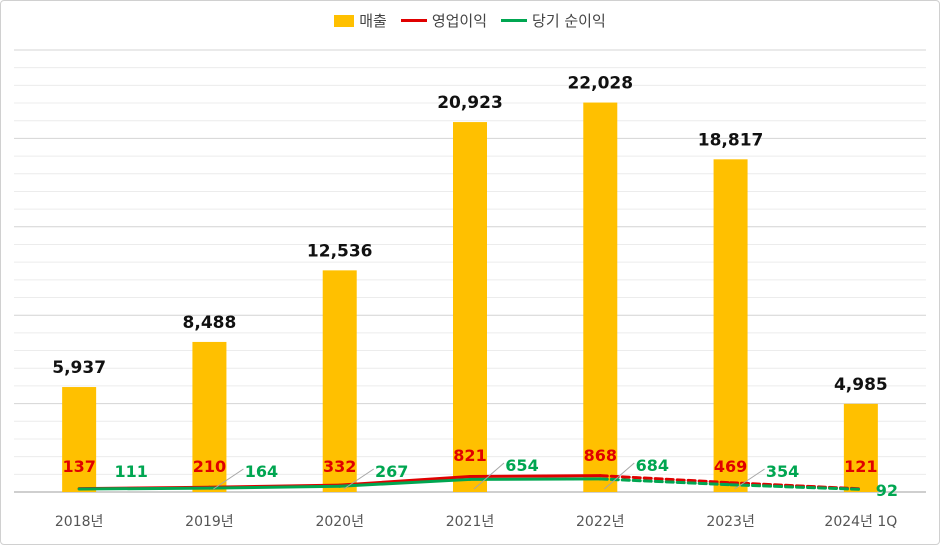 This screenshot has width=940, height=545. I want to click on sales-data-label: 8,488, so click(210, 323).